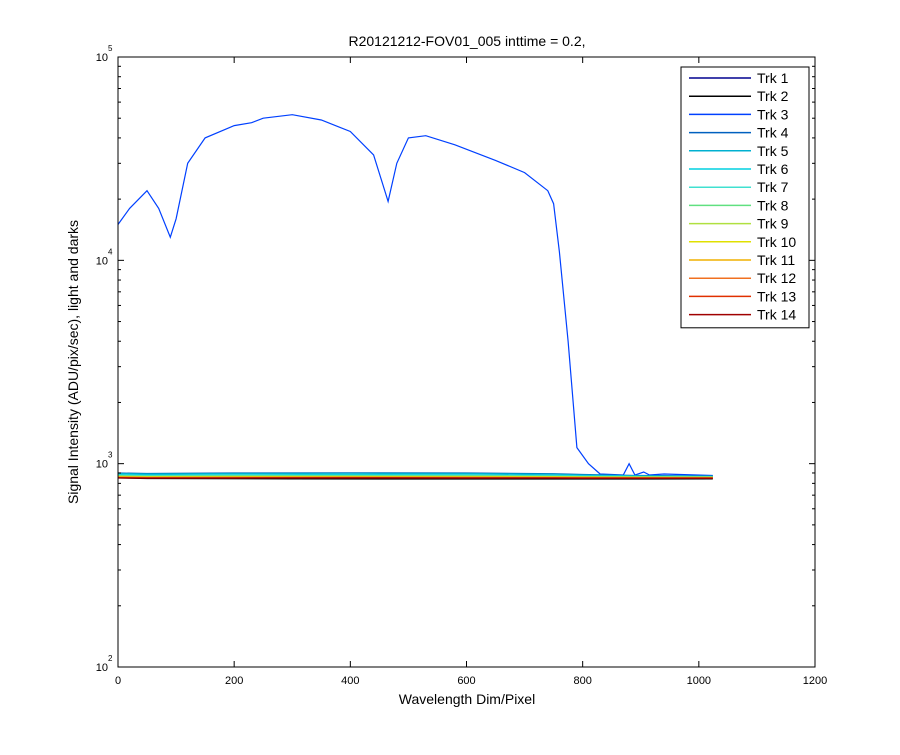  I want to click on legend-label-trk-13: Trk 13, so click(776, 296).